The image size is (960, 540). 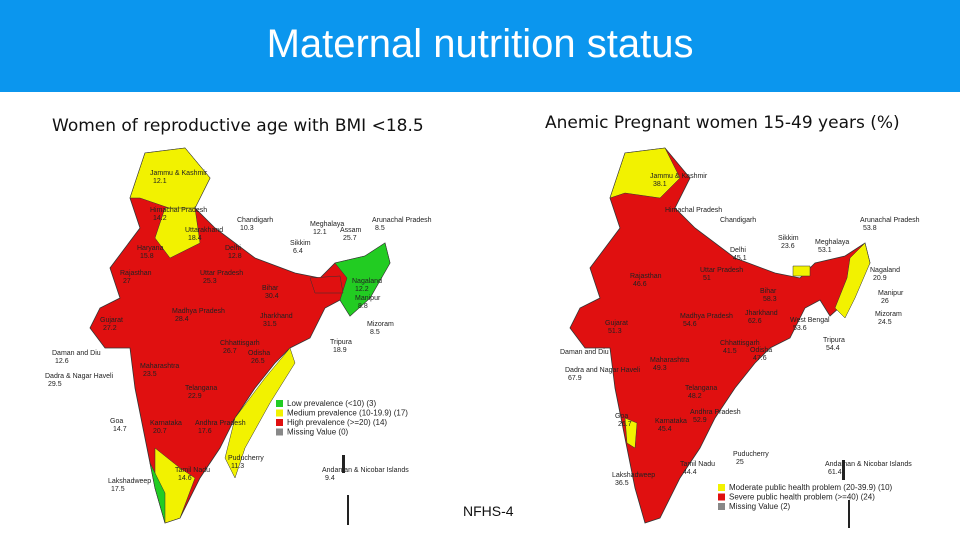 I want to click on state-name: Meghalaya, so click(x=832, y=242).